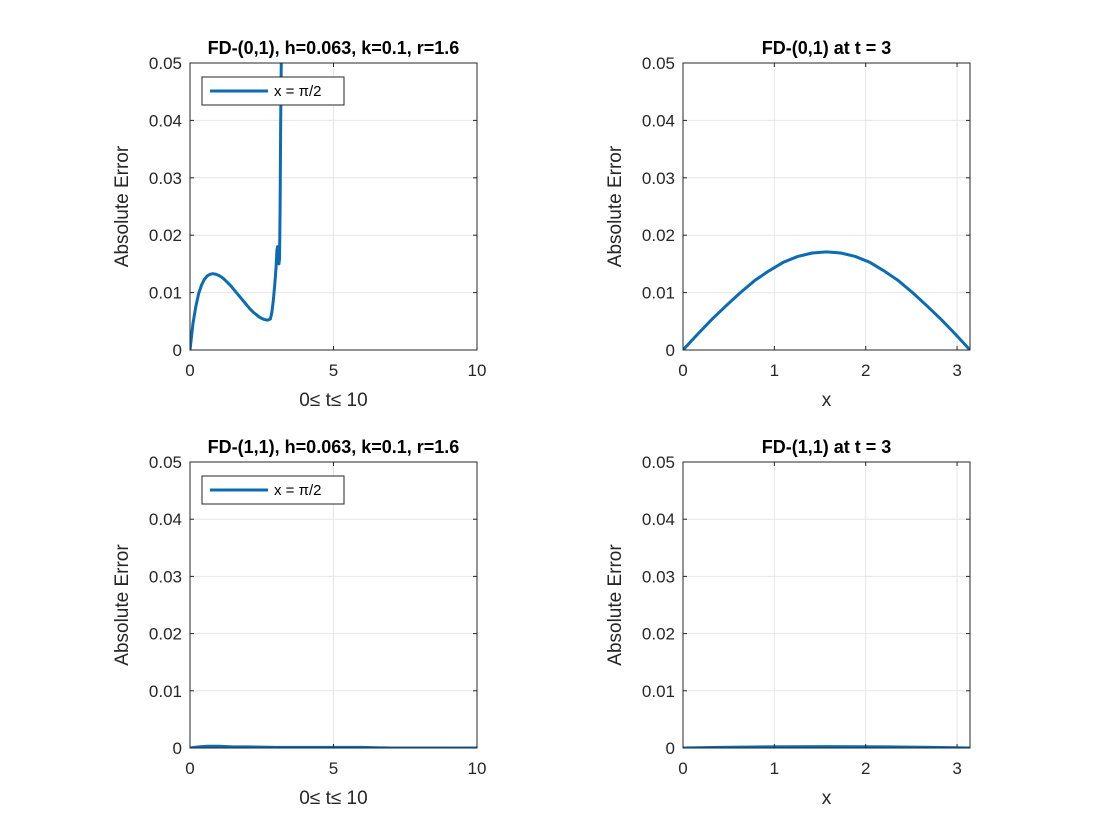 This screenshot has width=1120, height=840. What do you see at coordinates (177, 350) in the screenshot?
I see `chart-0-ytick-label-0: 0` at bounding box center [177, 350].